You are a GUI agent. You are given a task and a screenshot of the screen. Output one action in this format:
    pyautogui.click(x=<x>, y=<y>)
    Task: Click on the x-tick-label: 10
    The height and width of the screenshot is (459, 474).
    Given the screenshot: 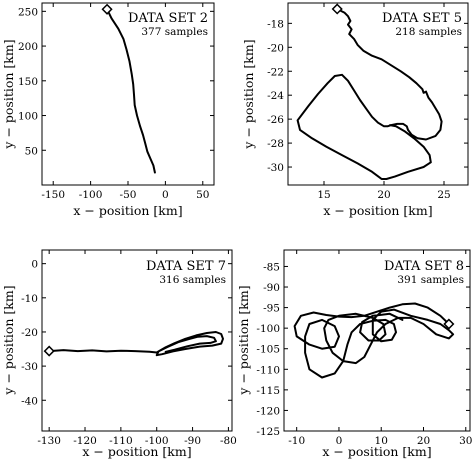 What is the action you would take?
    pyautogui.click(x=381, y=441)
    